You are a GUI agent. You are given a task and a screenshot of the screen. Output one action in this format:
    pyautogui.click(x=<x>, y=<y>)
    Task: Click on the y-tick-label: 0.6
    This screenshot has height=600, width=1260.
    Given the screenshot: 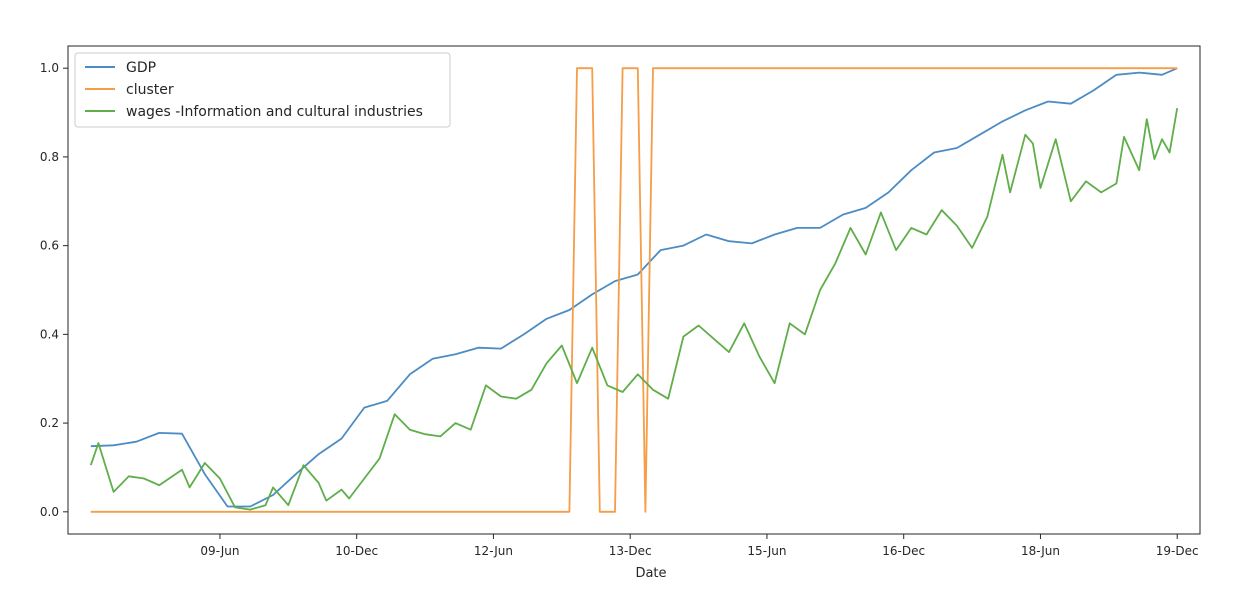 What is the action you would take?
    pyautogui.click(x=49, y=246)
    